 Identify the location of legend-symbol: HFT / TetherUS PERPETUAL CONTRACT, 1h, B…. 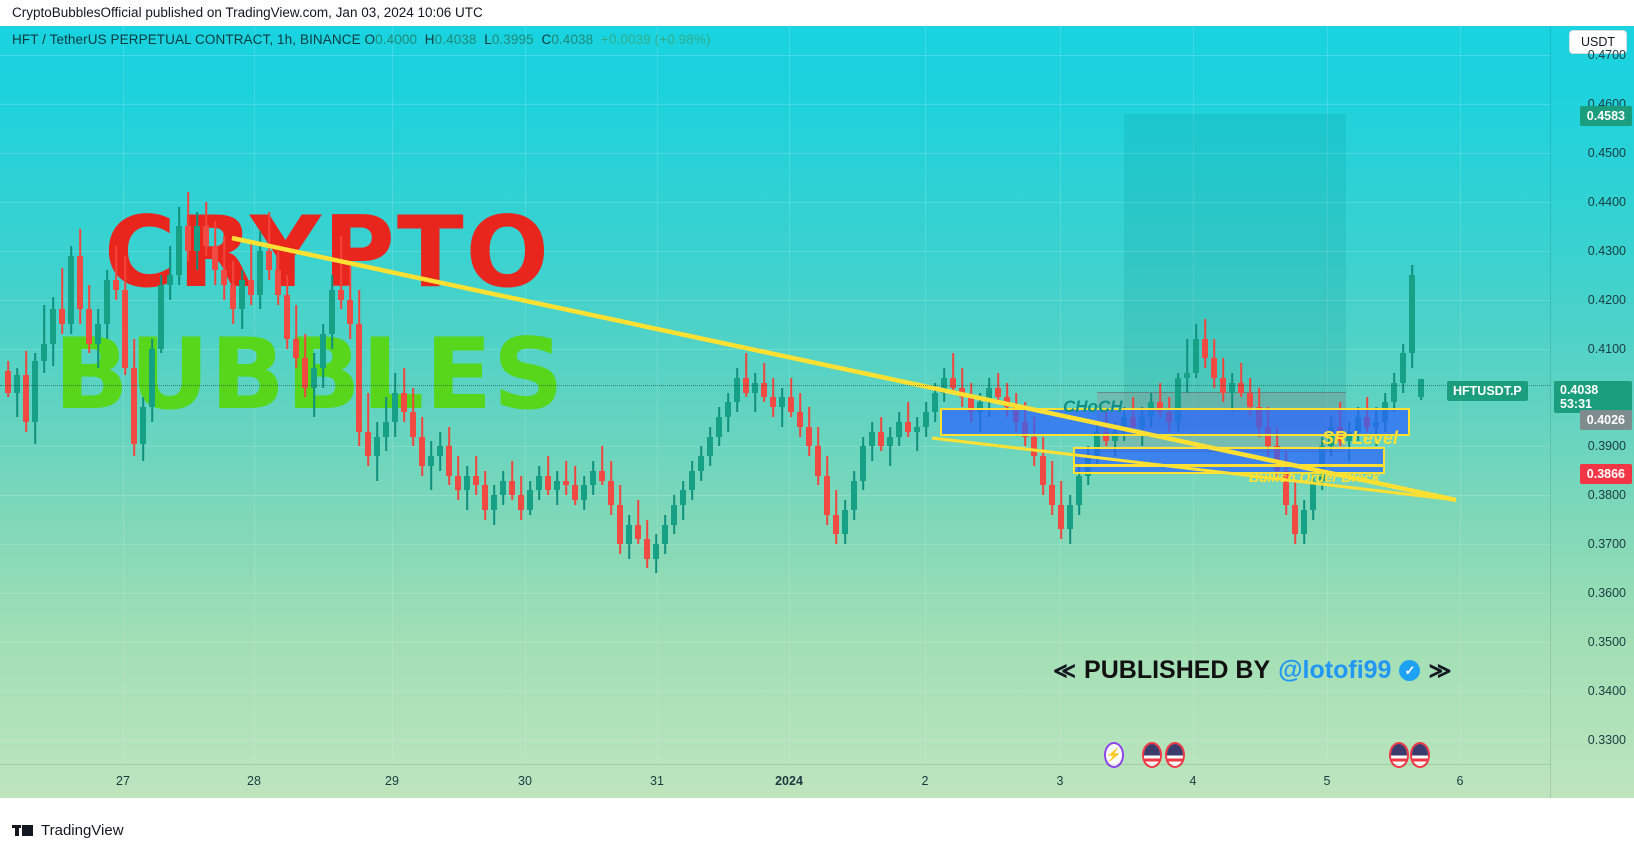
(186, 39).